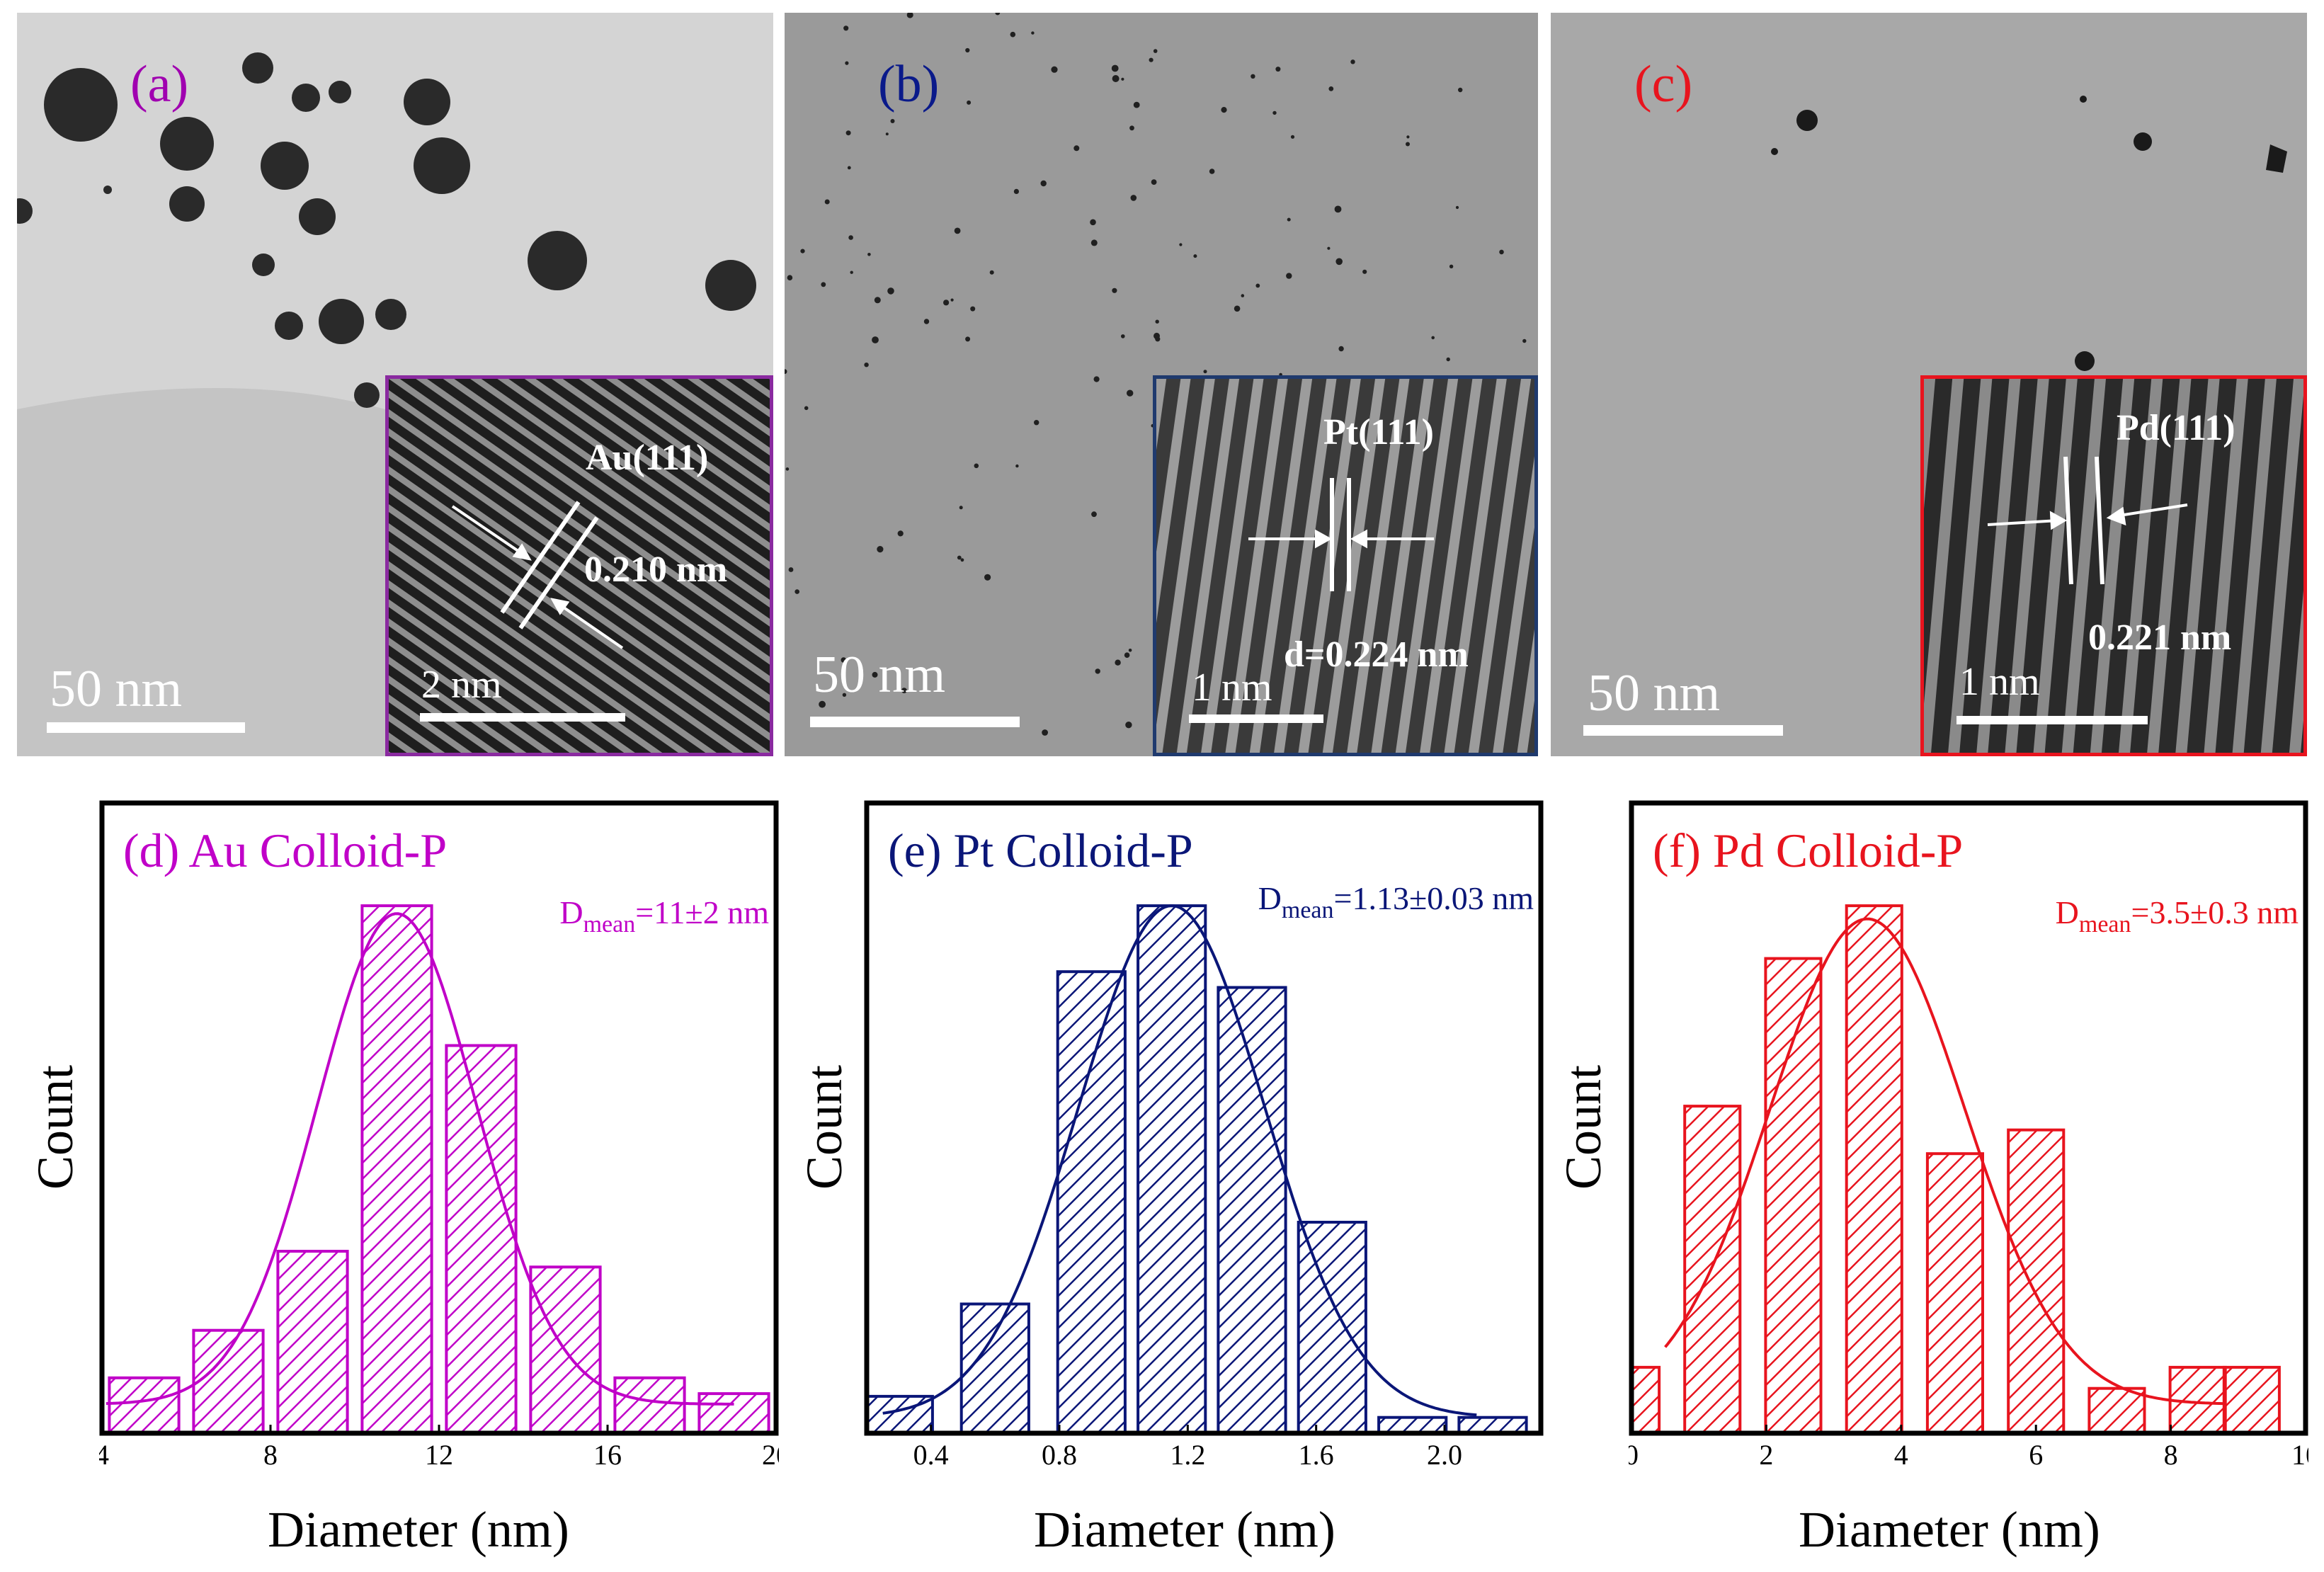  What do you see at coordinates (1396, 901) in the screenshot?
I see `mean-diameter-annotation: Dmean=1.13±0.03 nm` at bounding box center [1396, 901].